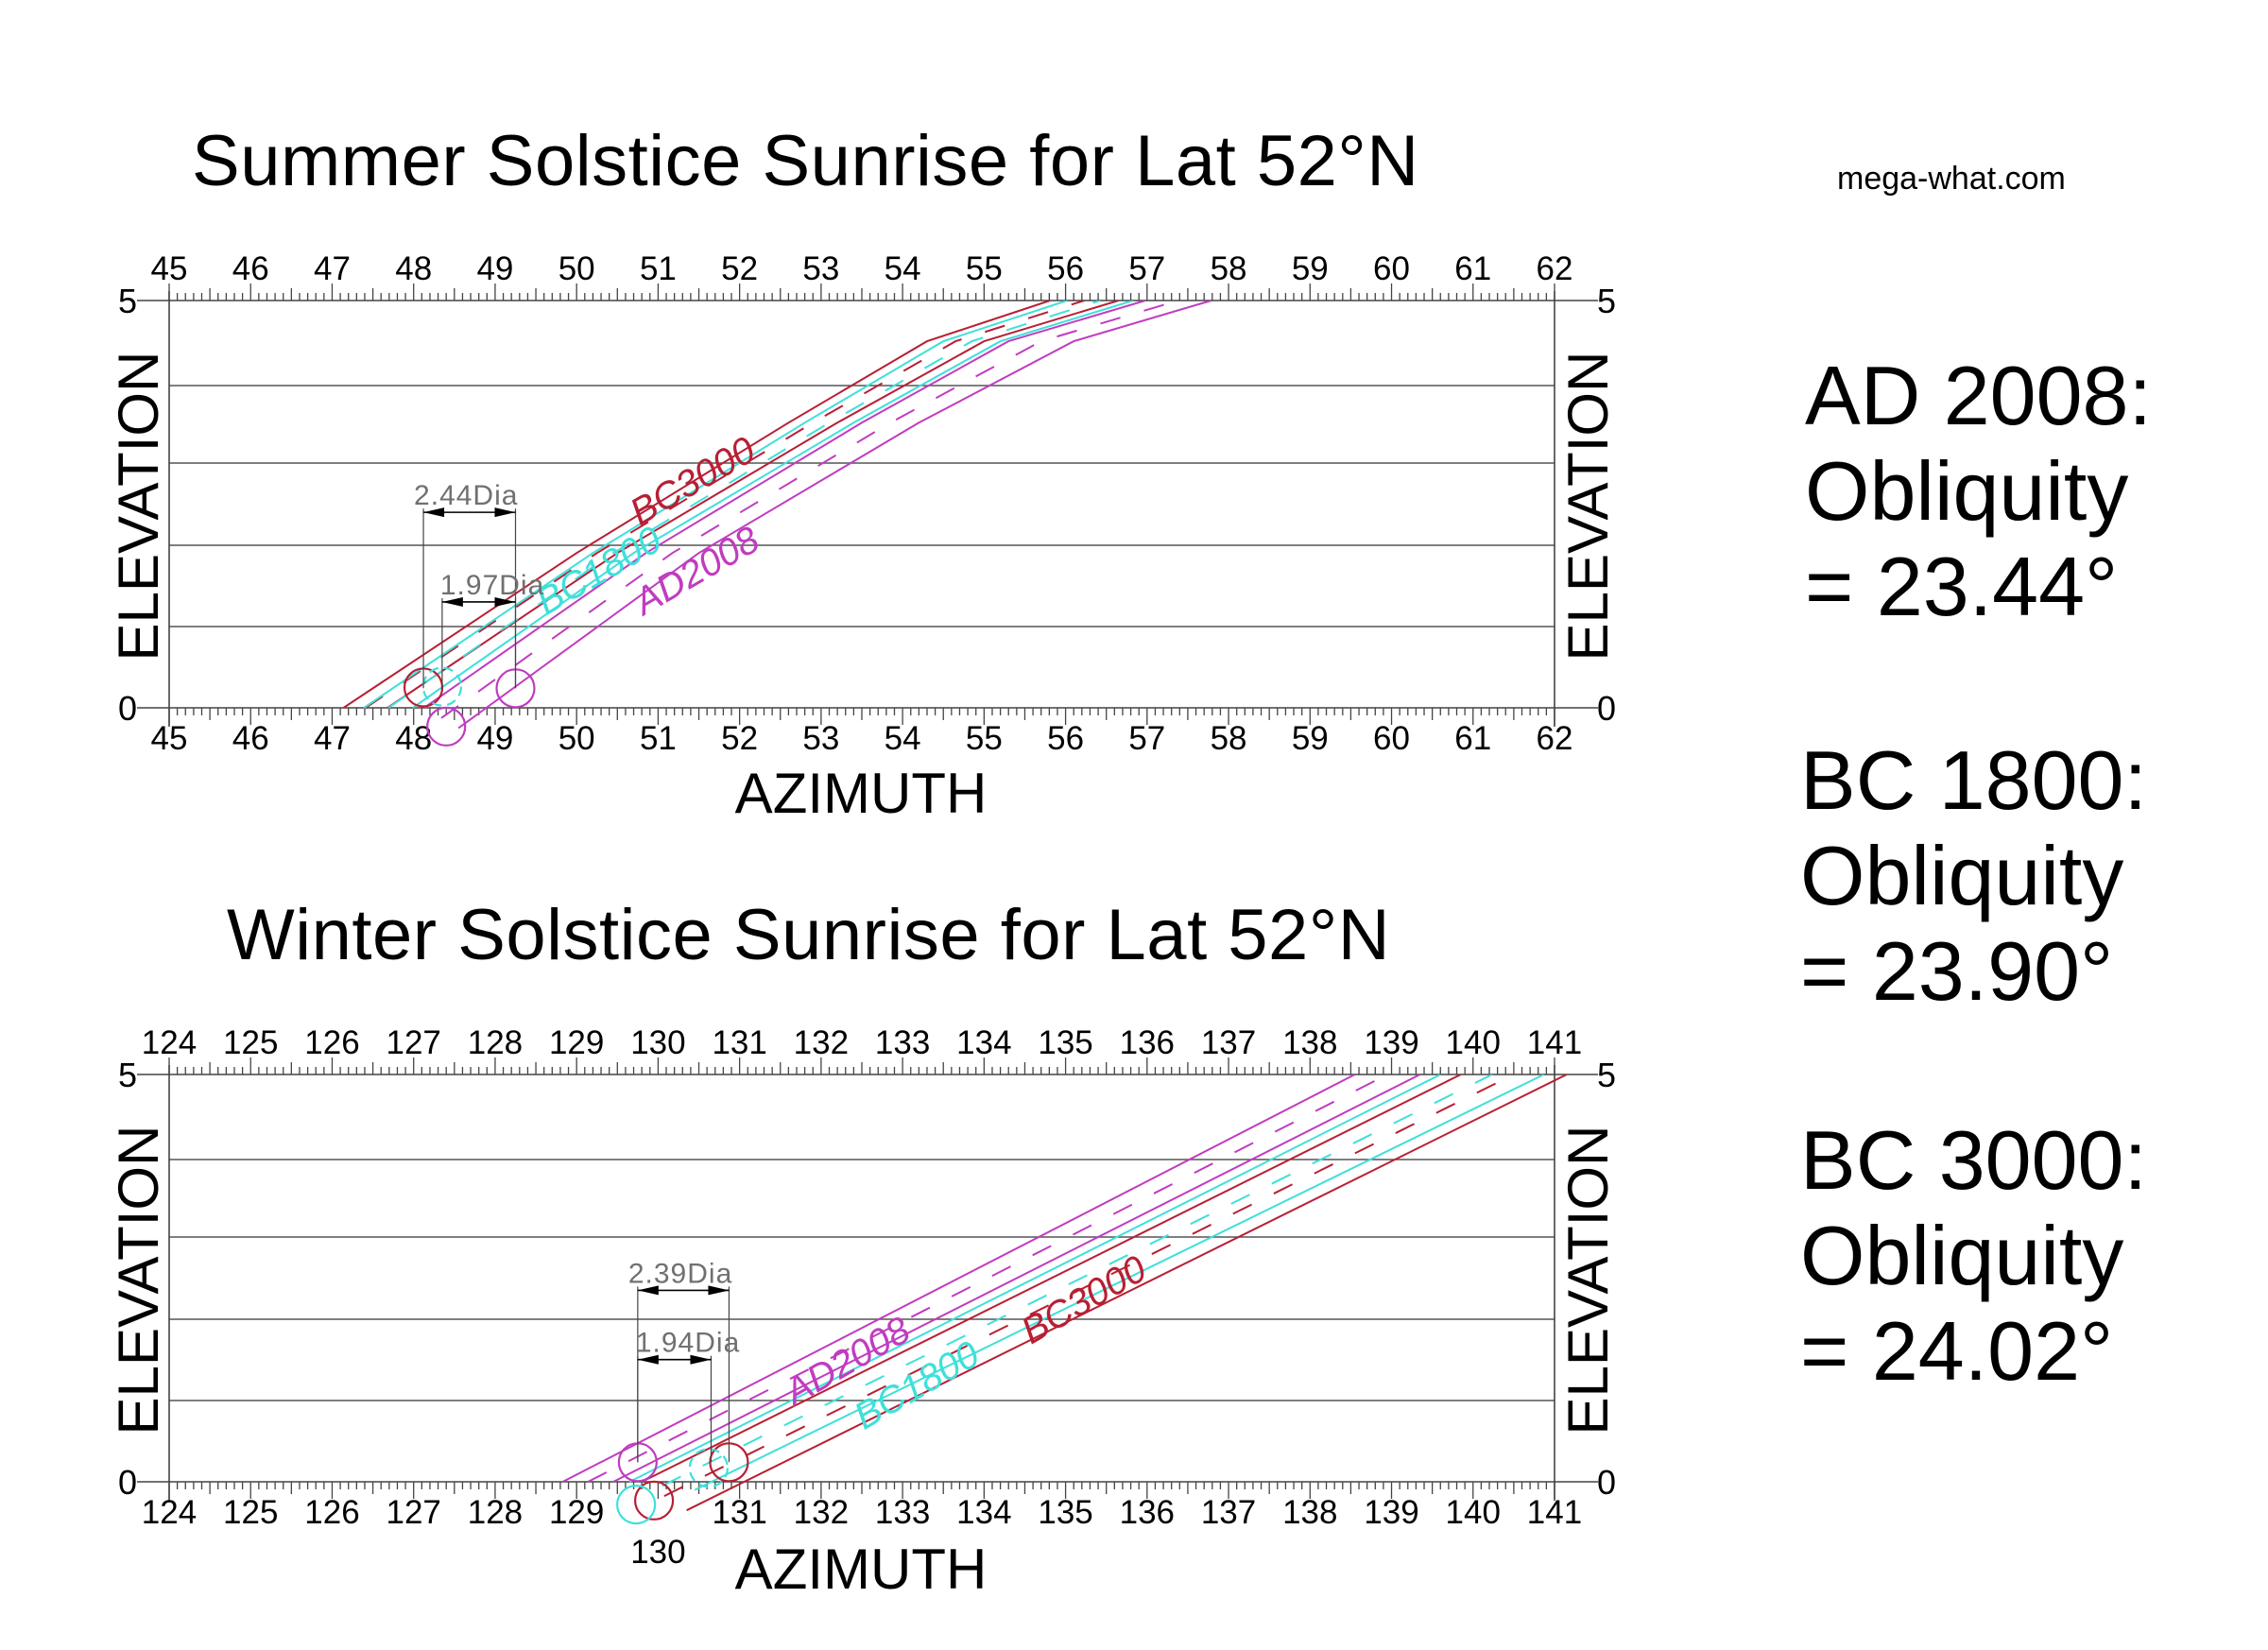  What do you see at coordinates (1973, 875) in the screenshot?
I see `obliquity-note-bc1800: BC 1800: Obliquity = 23.90°` at bounding box center [1973, 875].